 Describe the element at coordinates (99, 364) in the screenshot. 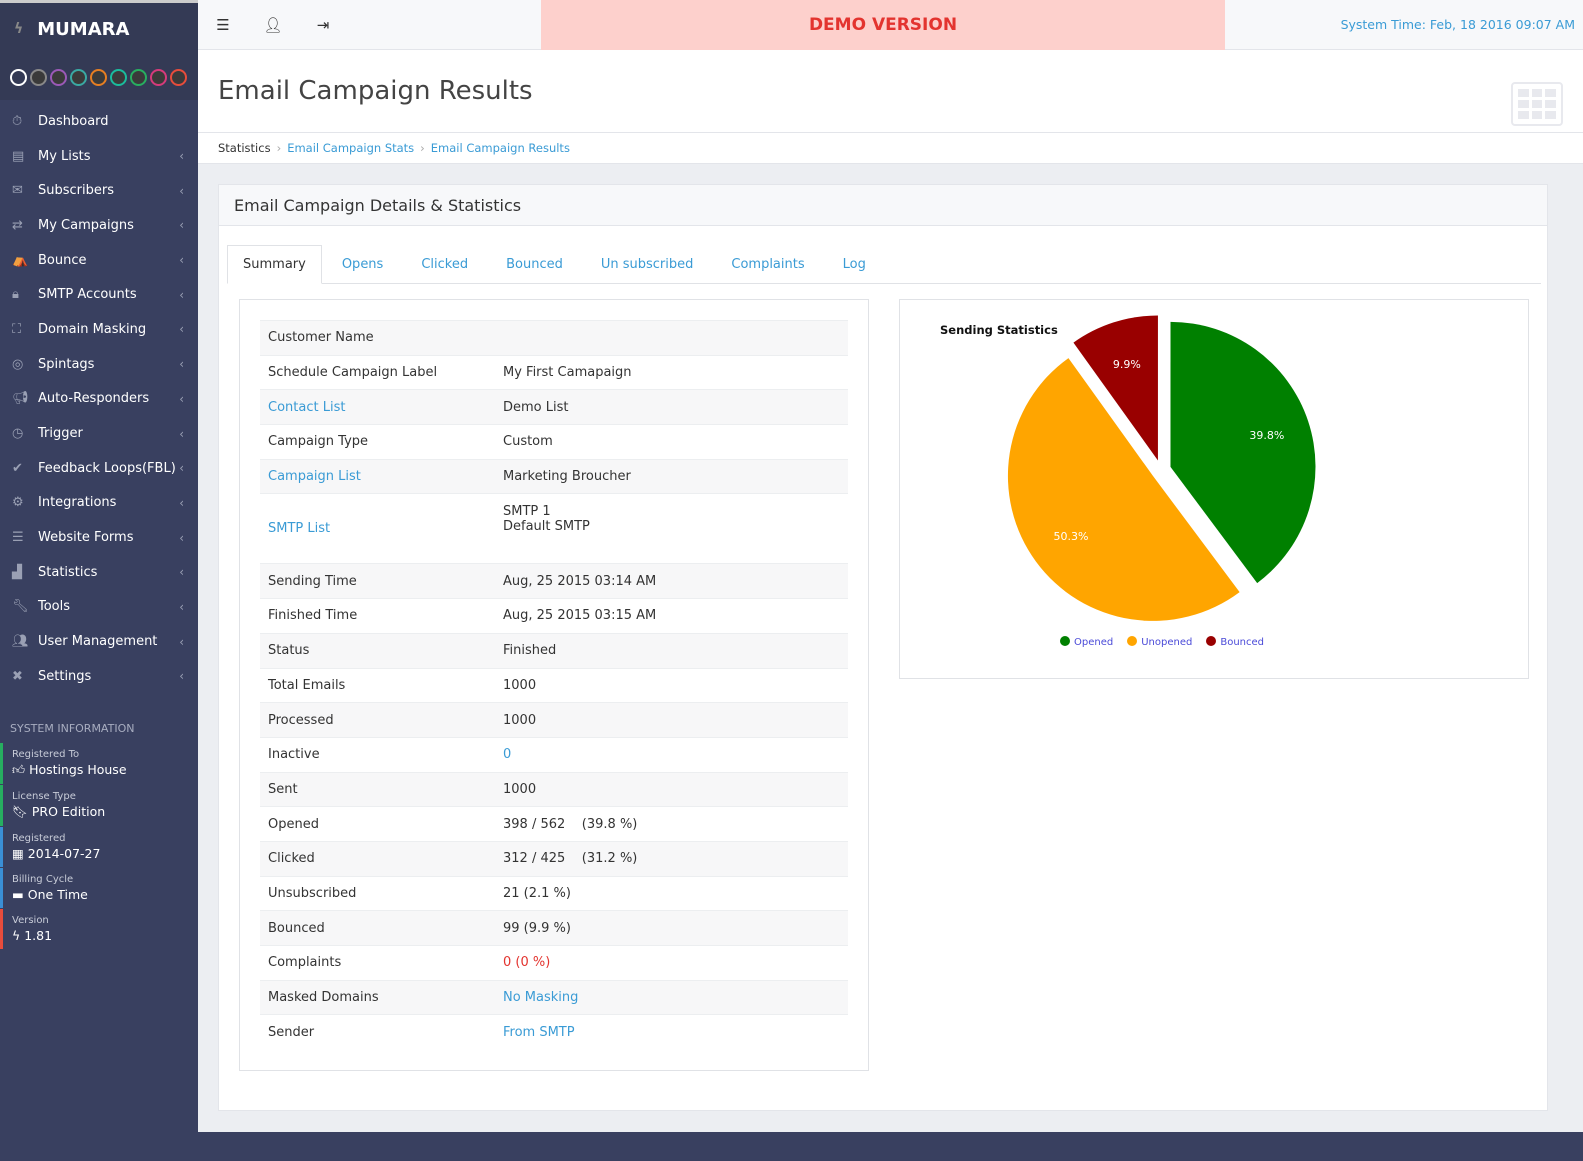

I see `sidebar-item-spintags: ◎ Spintags ‹` at that location.